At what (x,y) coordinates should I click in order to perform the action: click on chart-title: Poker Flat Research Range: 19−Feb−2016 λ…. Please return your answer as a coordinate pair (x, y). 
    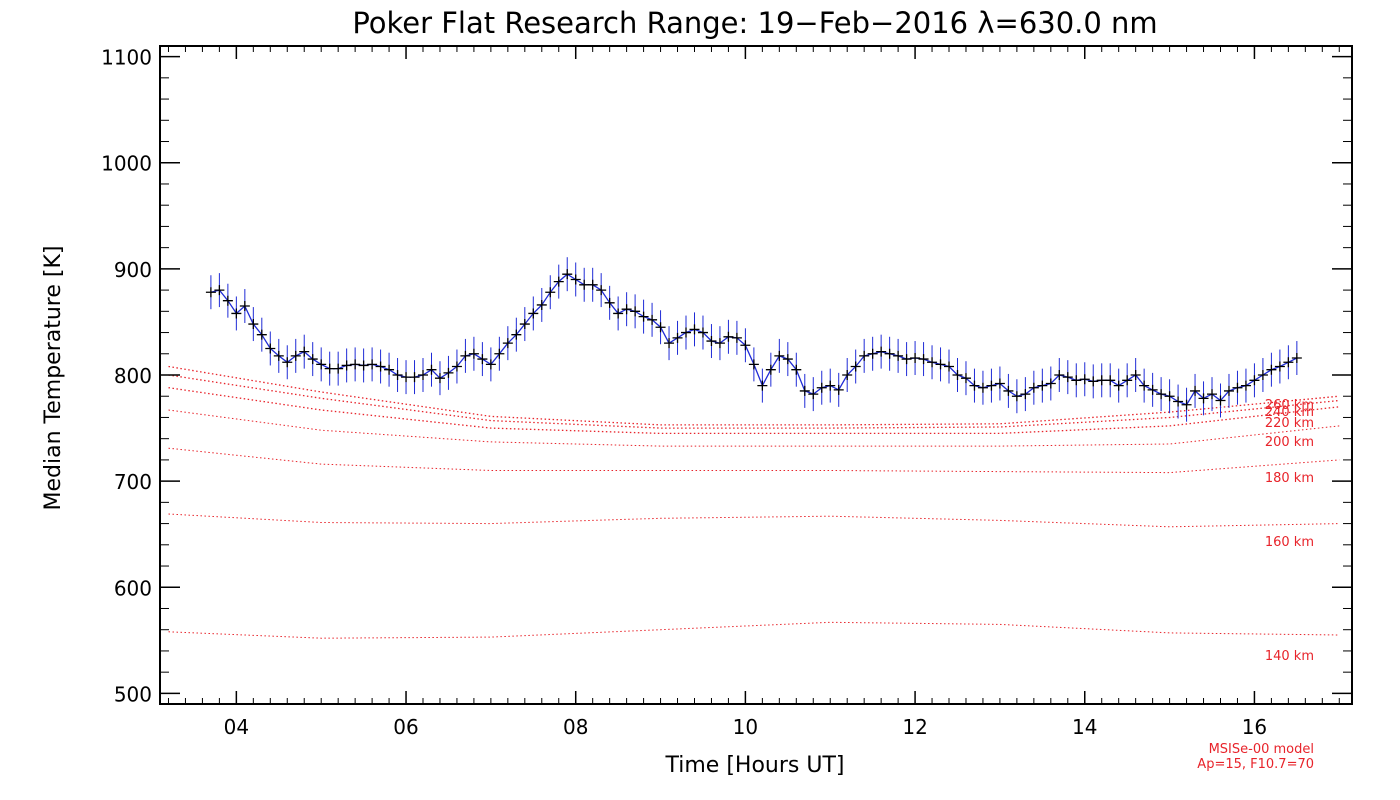
    Looking at the image, I should click on (754, 23).